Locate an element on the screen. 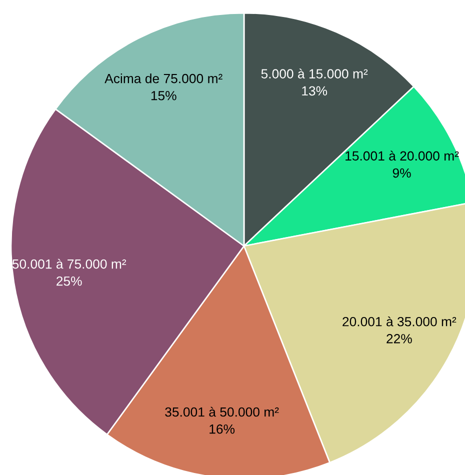  data-label: 9% is located at coordinates (401, 173).